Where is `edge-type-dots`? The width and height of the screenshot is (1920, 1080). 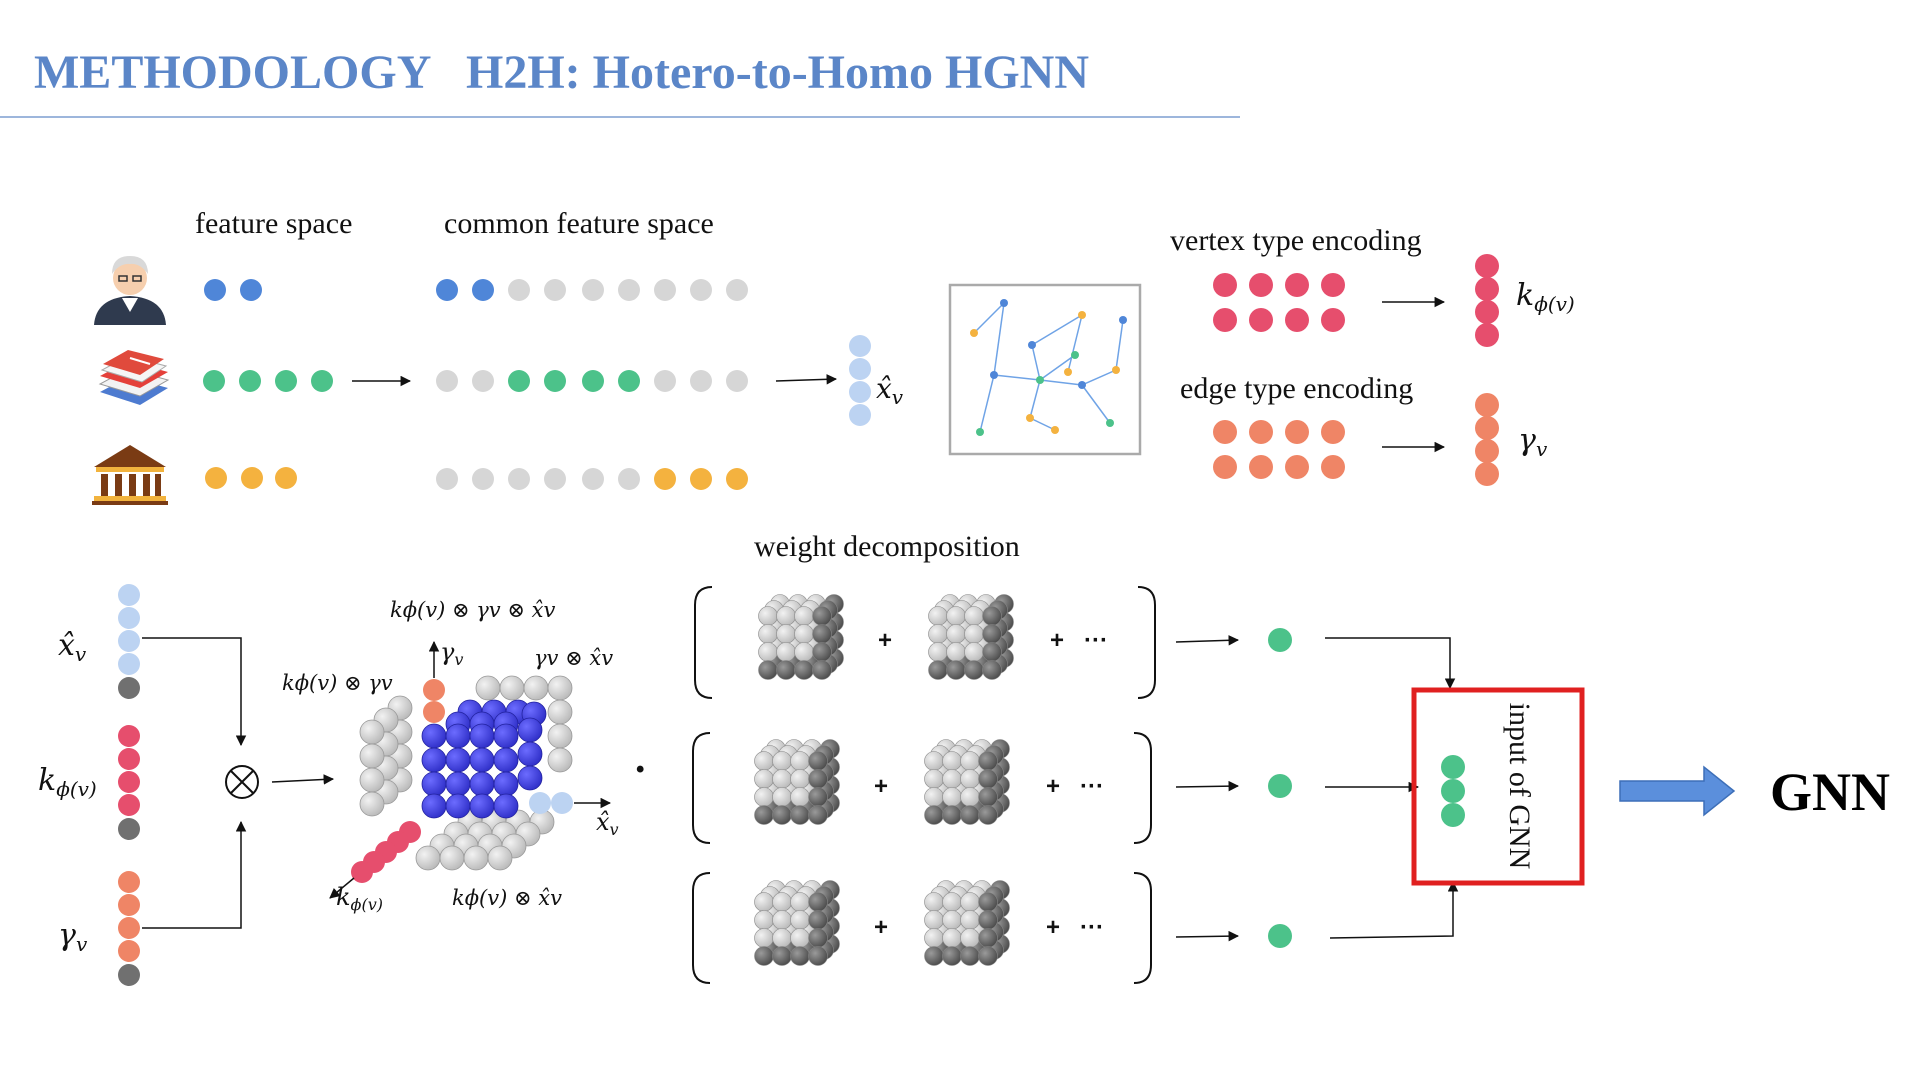
edge-type-dots is located at coordinates (1279, 449).